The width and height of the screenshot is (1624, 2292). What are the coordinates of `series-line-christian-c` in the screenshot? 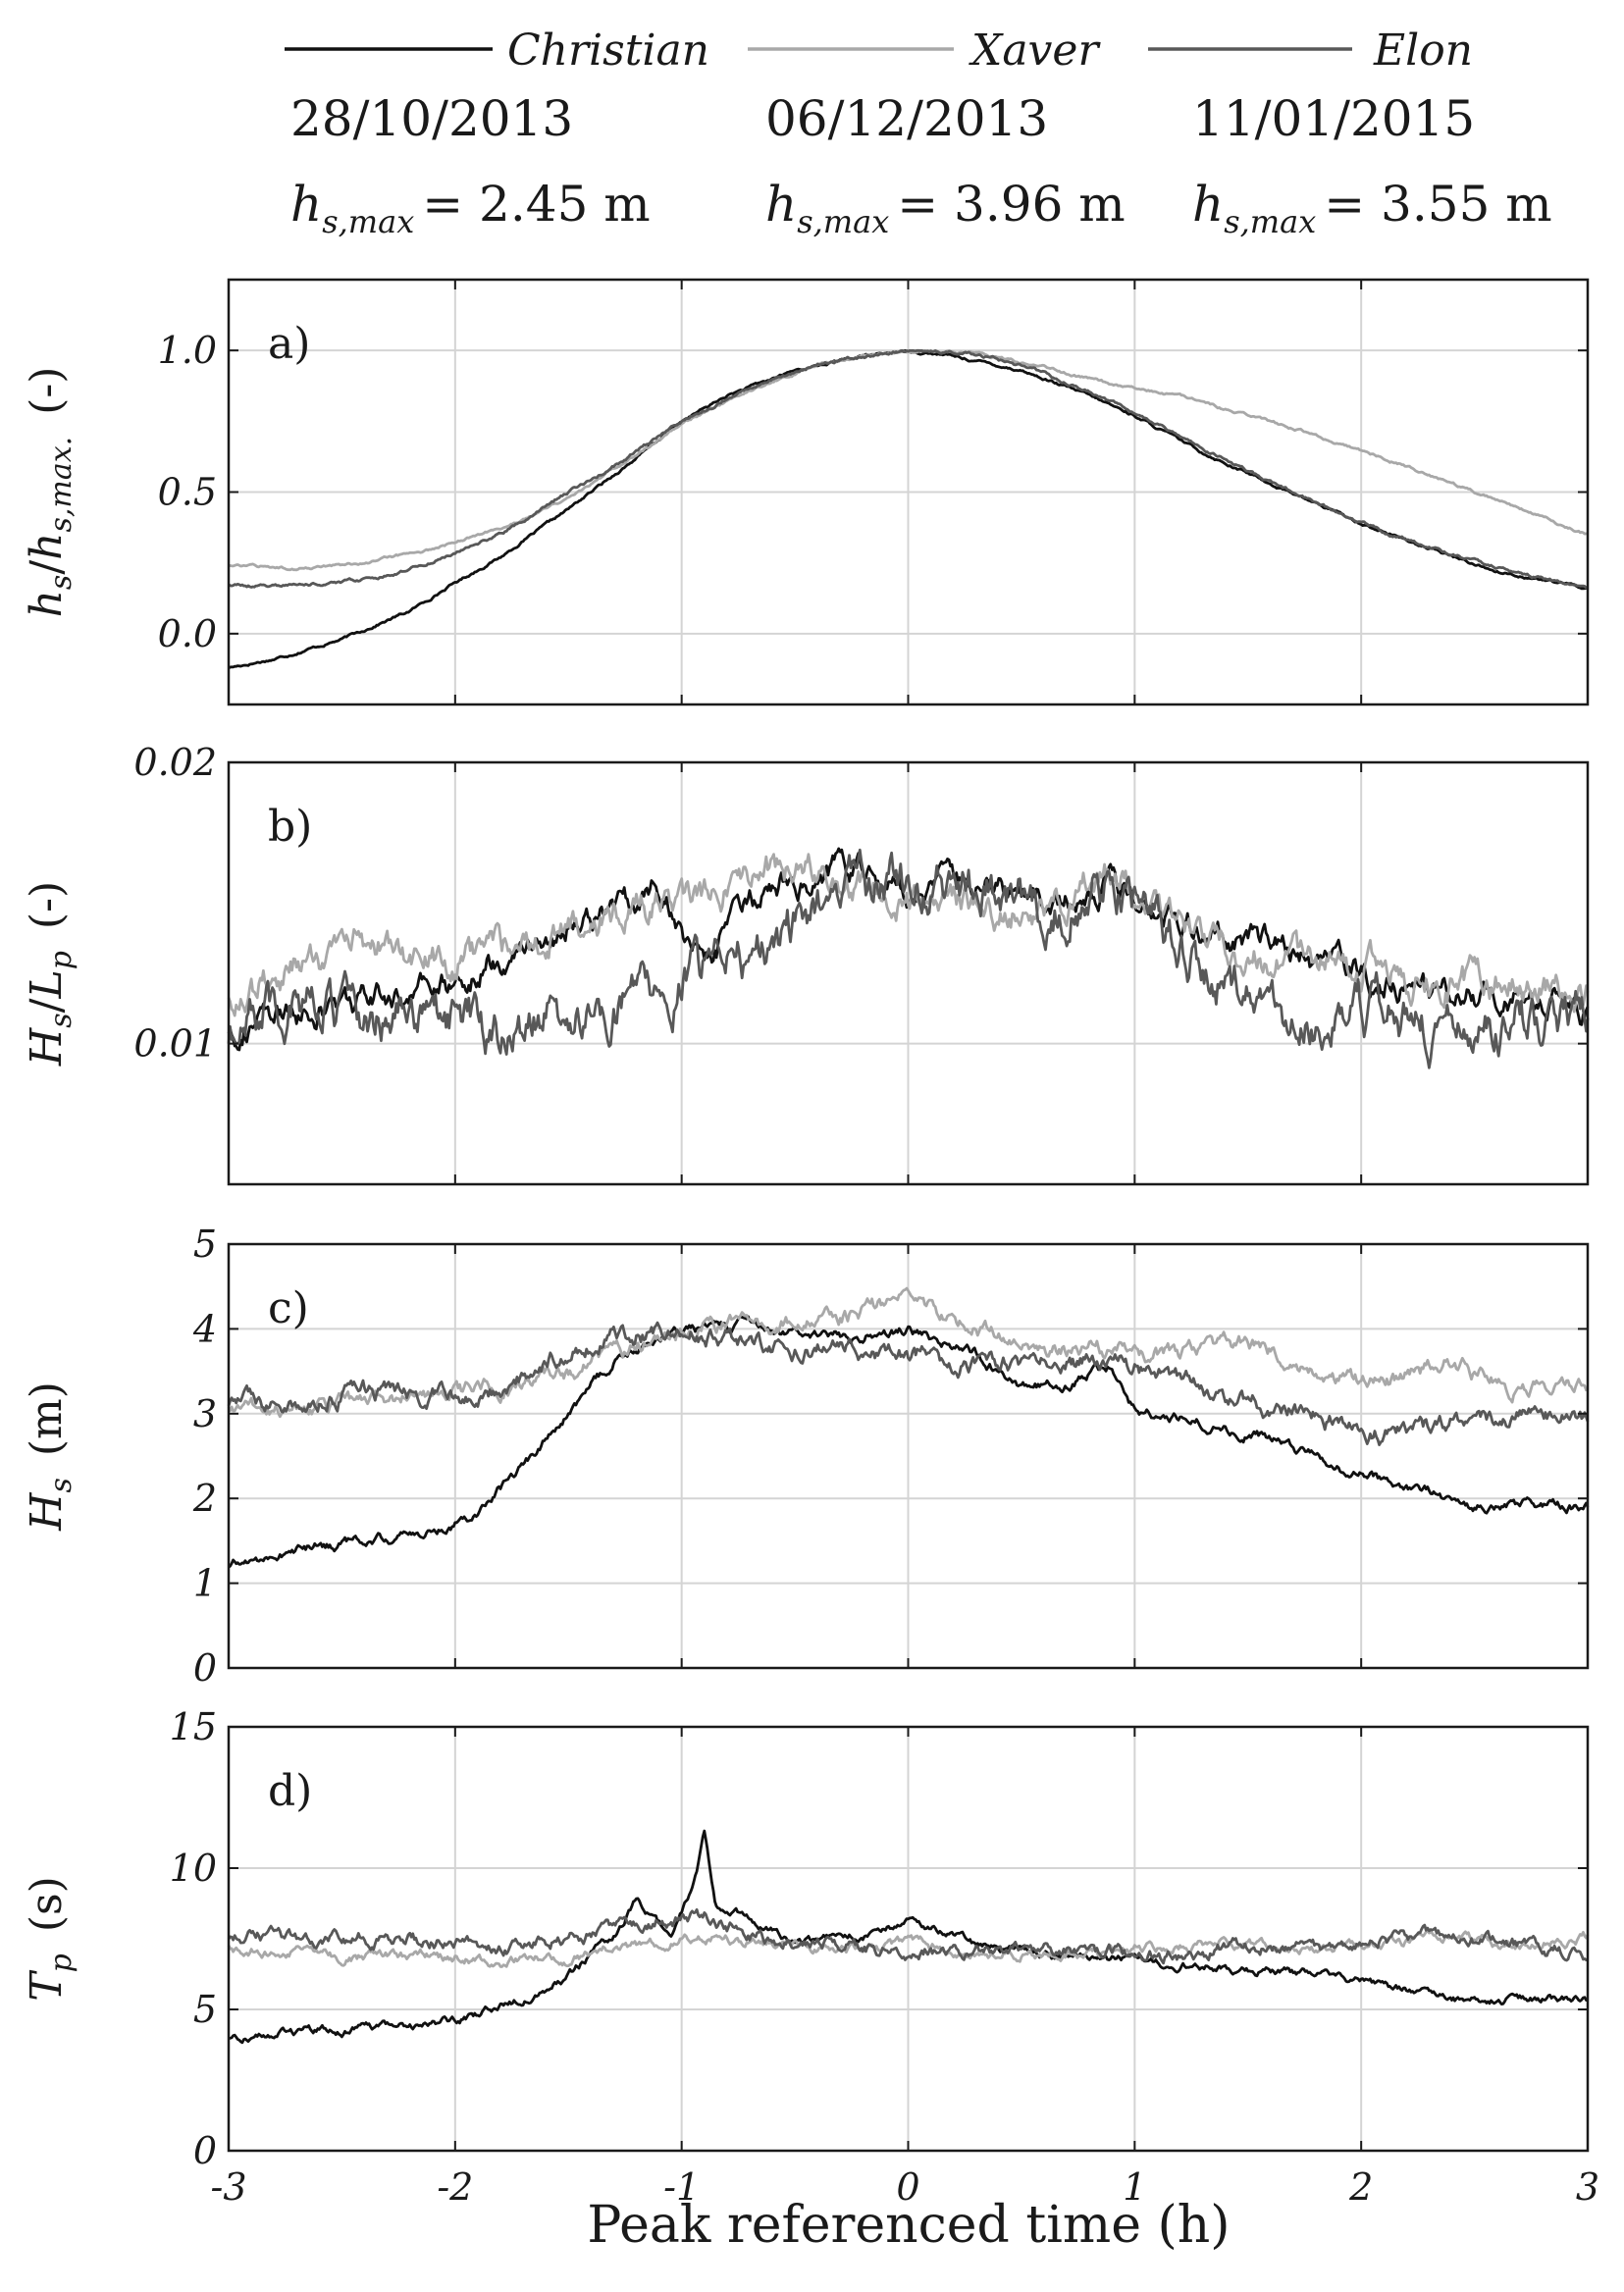 It's located at (909, 1442).